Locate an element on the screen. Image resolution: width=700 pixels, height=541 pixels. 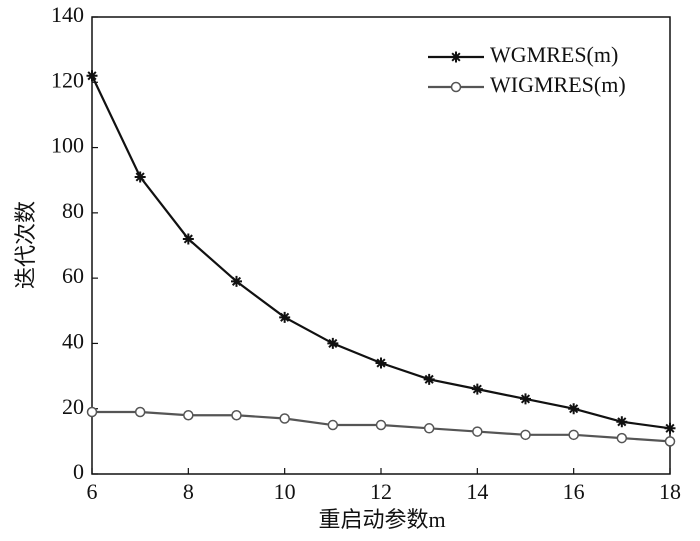
y-axis-label: 迭代次数 is located at coordinates (25, 245).